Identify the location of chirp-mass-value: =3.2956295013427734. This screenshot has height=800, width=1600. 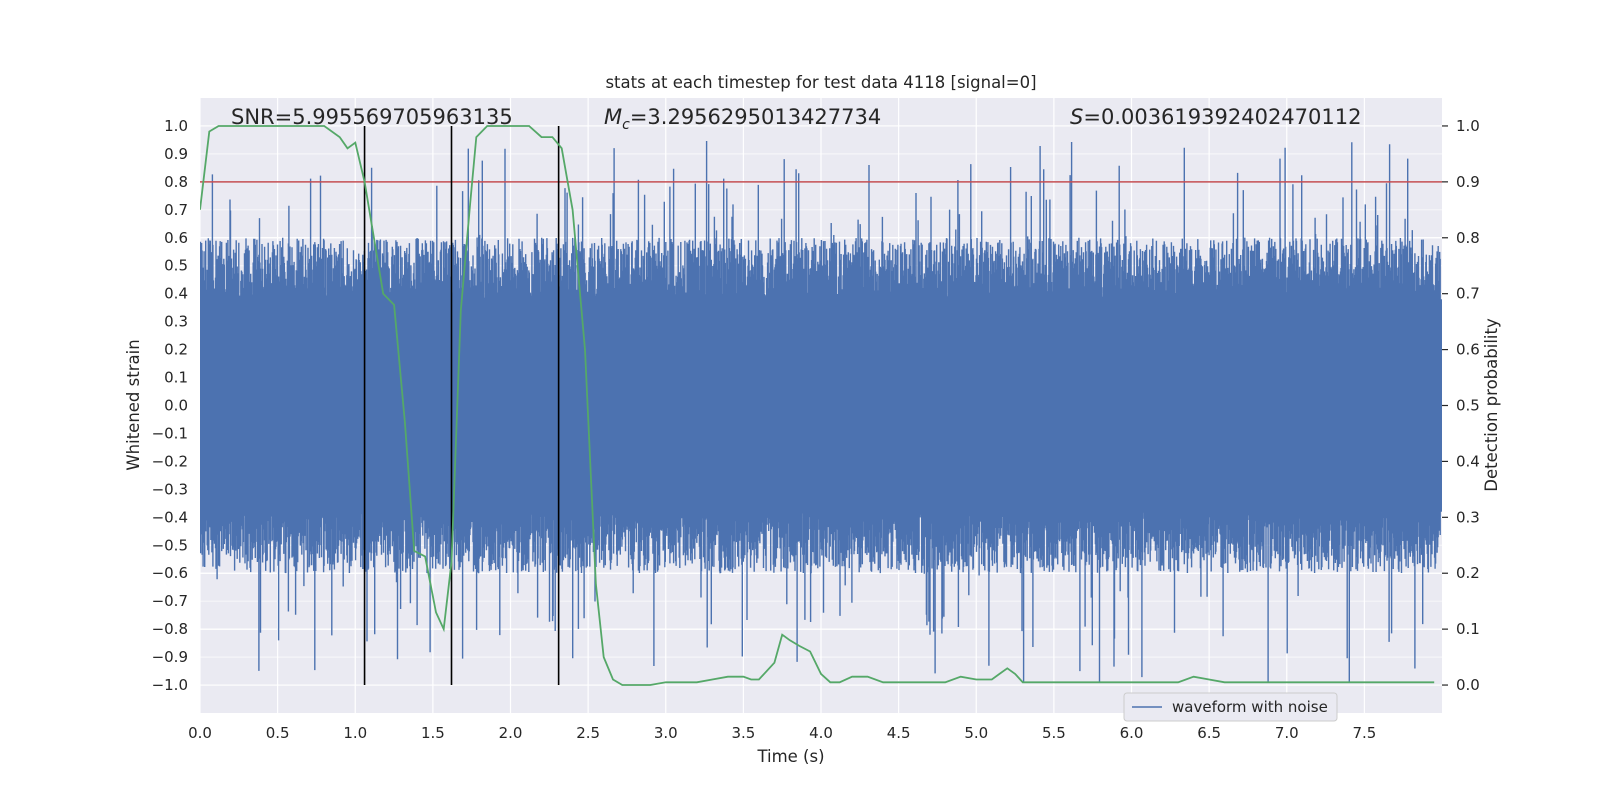
(755, 117).